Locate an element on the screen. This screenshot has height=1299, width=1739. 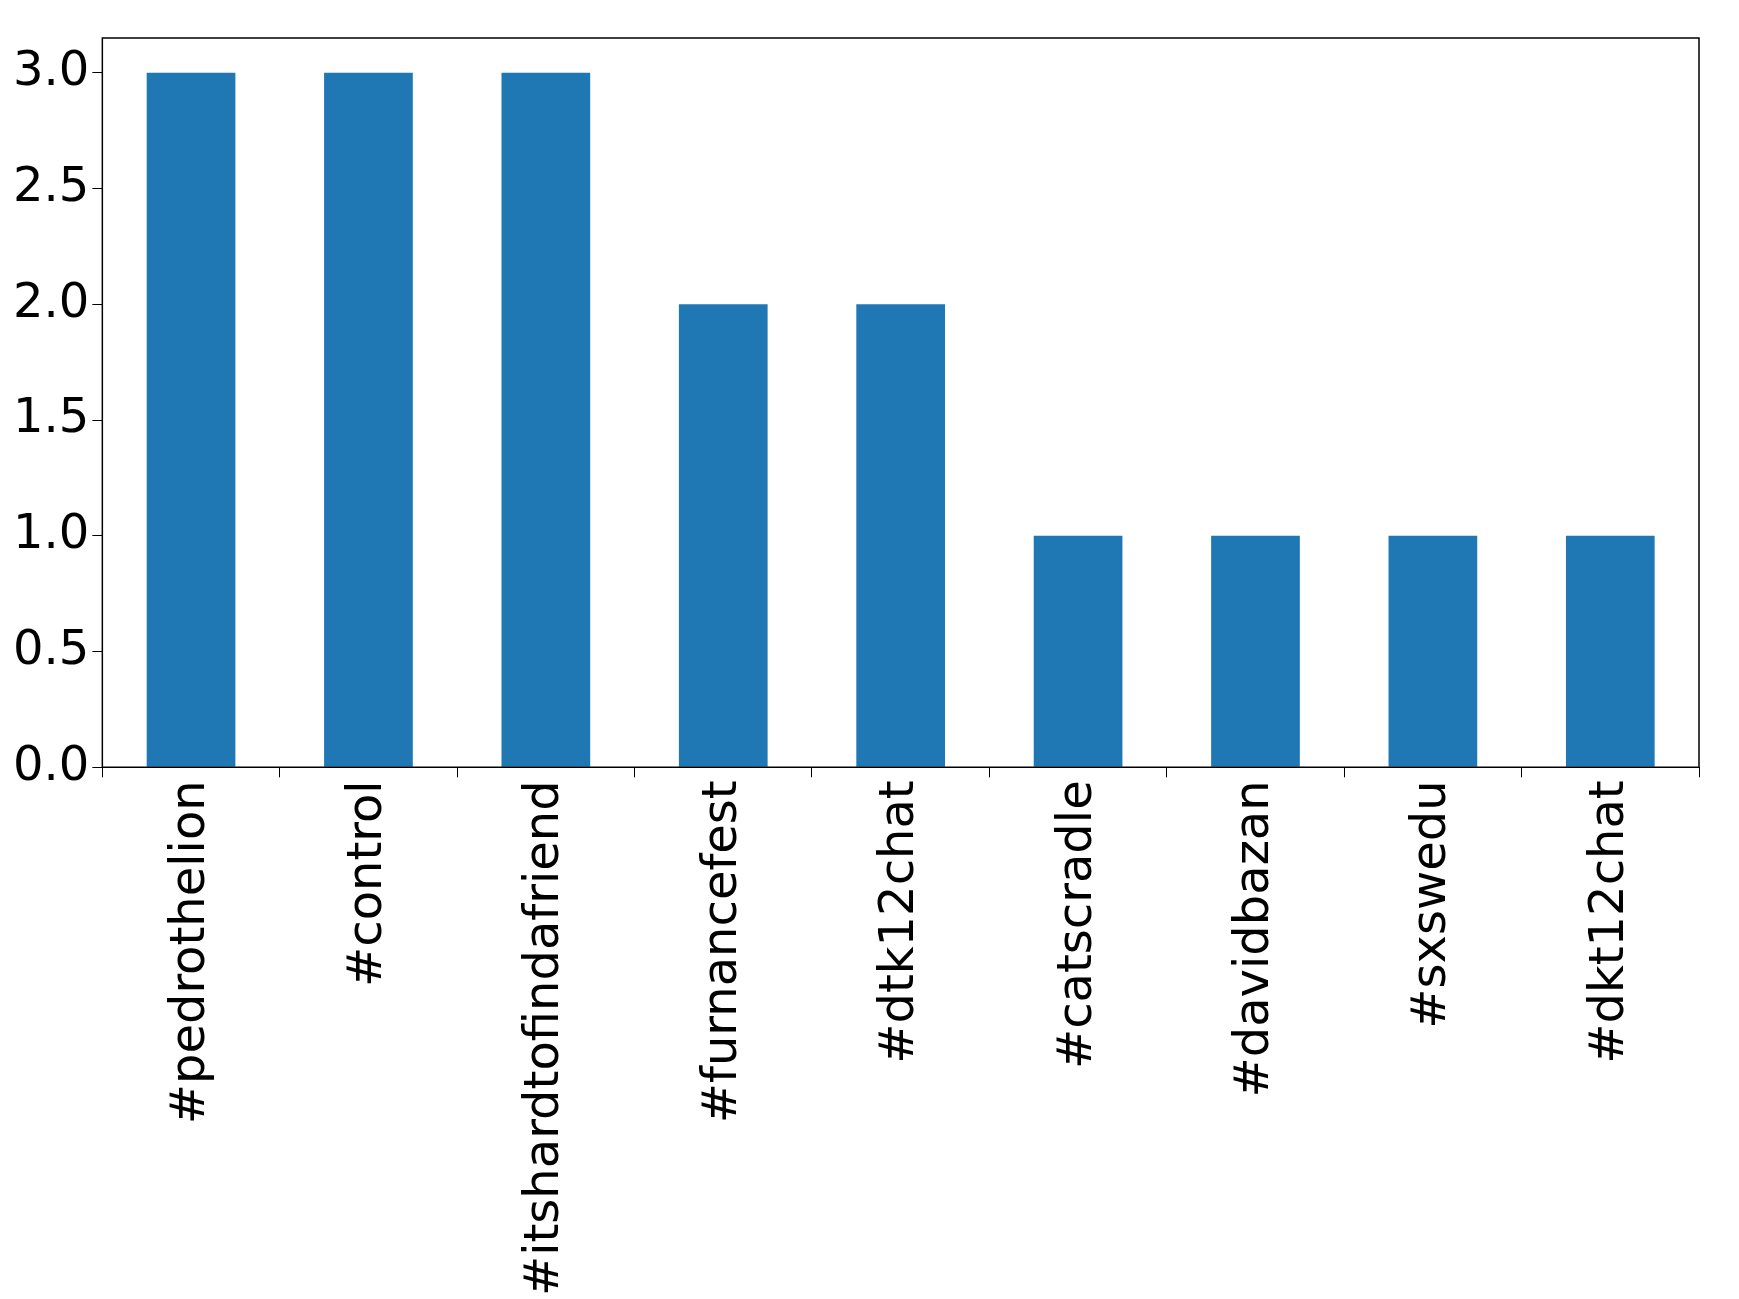
y-tick-label: 2.0 is located at coordinates (51, 299).